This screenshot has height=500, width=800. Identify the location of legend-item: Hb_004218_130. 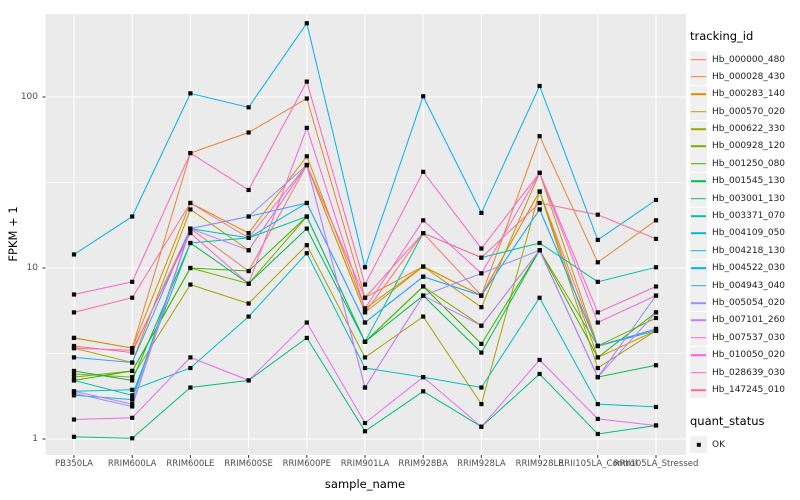
(745, 251).